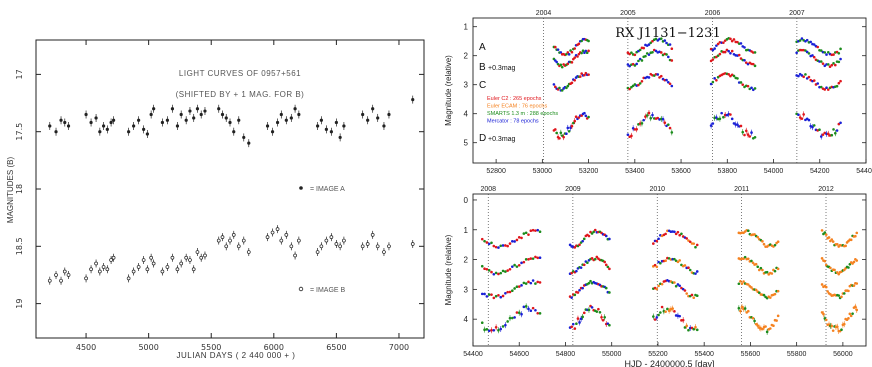 The width and height of the screenshot is (872, 367). Describe the element at coordinates (473, 354) in the screenshot. I see `bottom-right-x-tick-label: 54400` at that location.